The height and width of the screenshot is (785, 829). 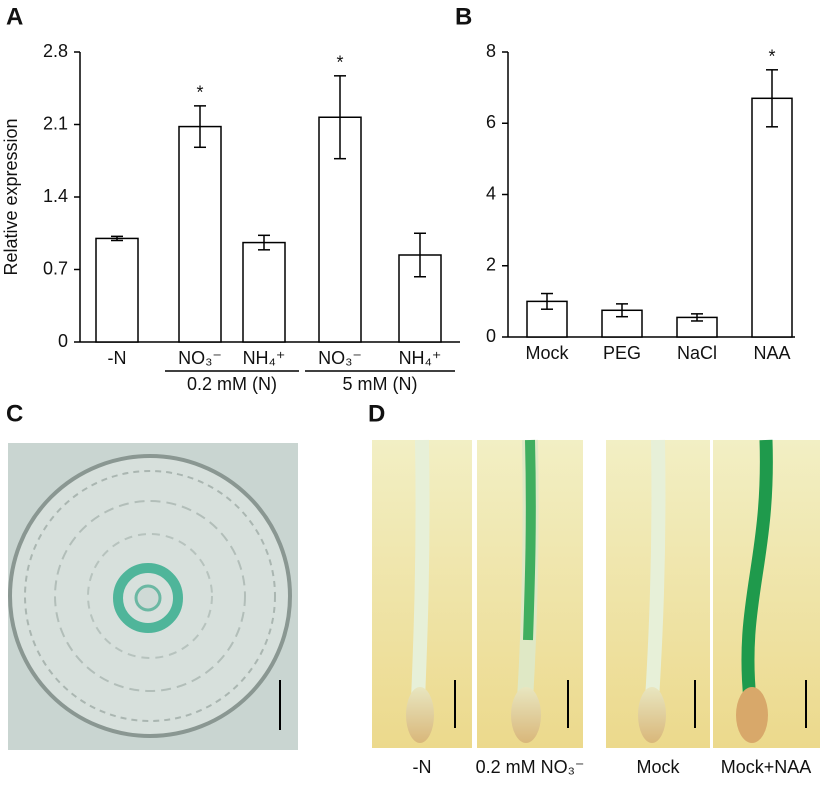 I want to click on image-caption: Mock, so click(x=658, y=767).